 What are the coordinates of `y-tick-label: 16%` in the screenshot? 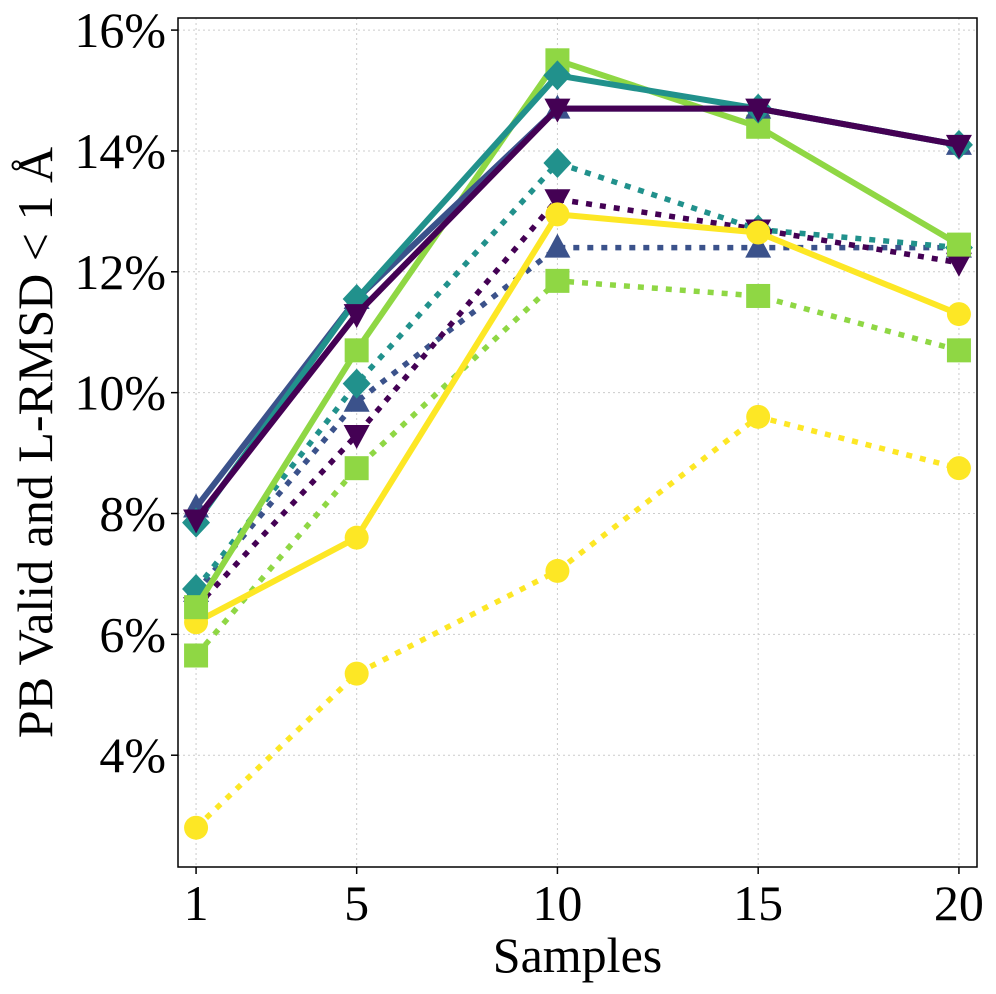 It's located at (120, 30).